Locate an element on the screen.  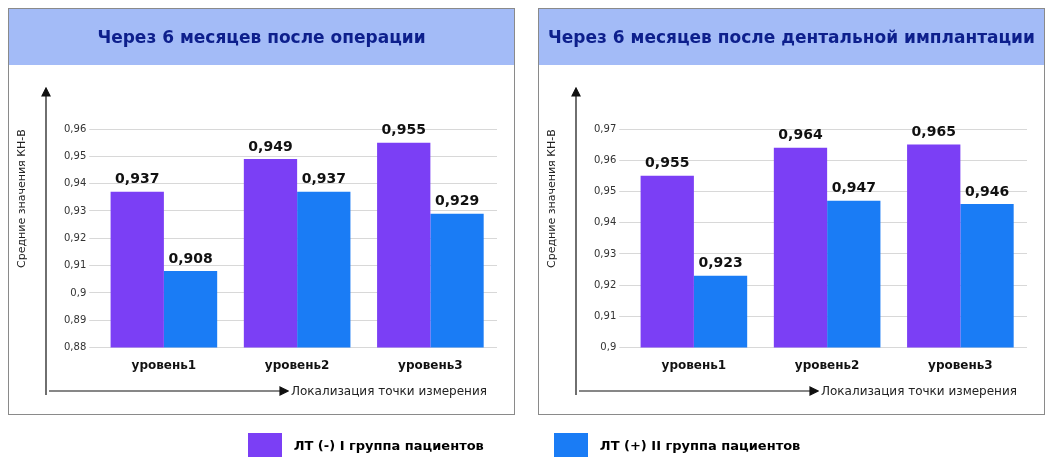
data-label: 0,949 is located at coordinates (270, 145).